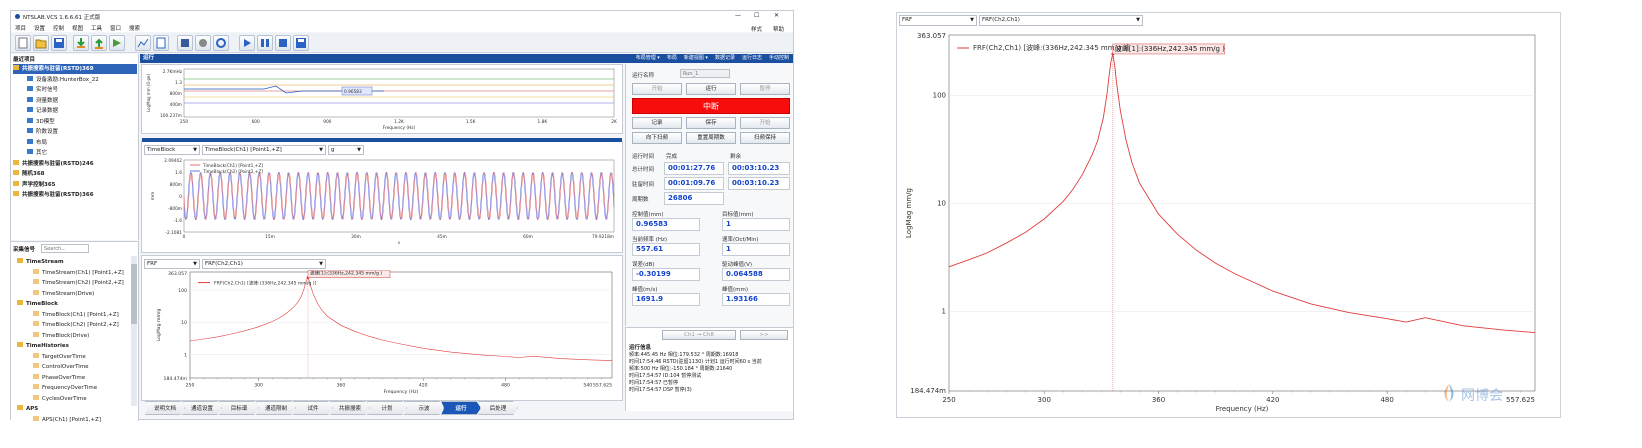 This screenshot has width=1642, height=448. I want to click on project-tree-item: 3D模型, so click(82, 122).